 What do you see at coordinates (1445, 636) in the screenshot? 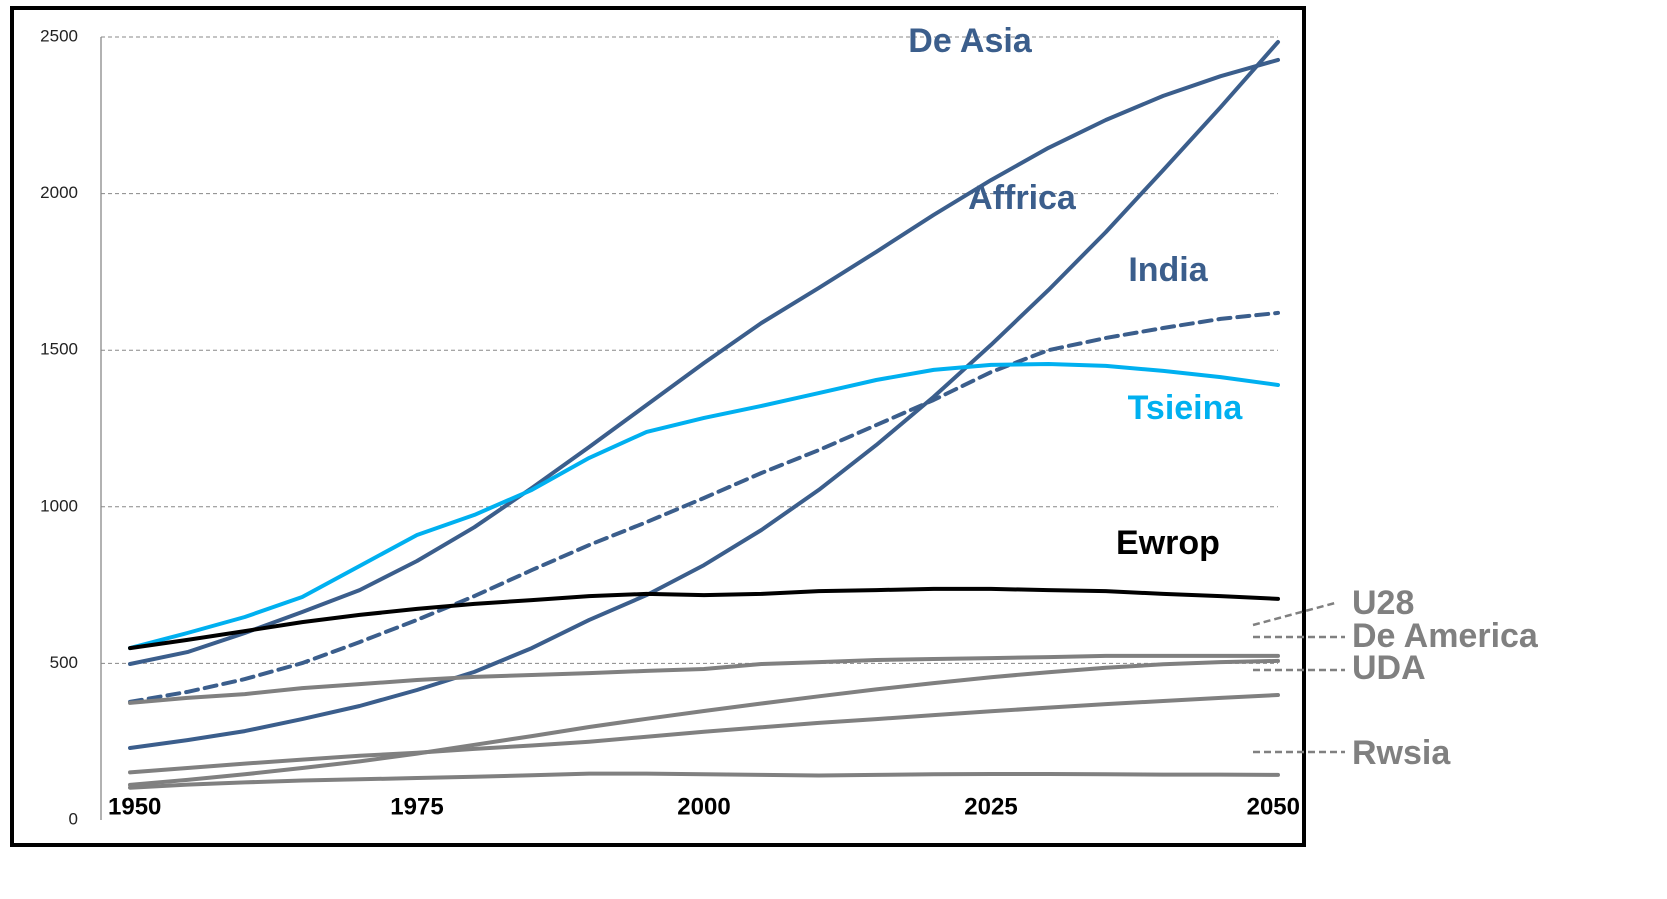
I see `series-label: De America` at bounding box center [1445, 636].